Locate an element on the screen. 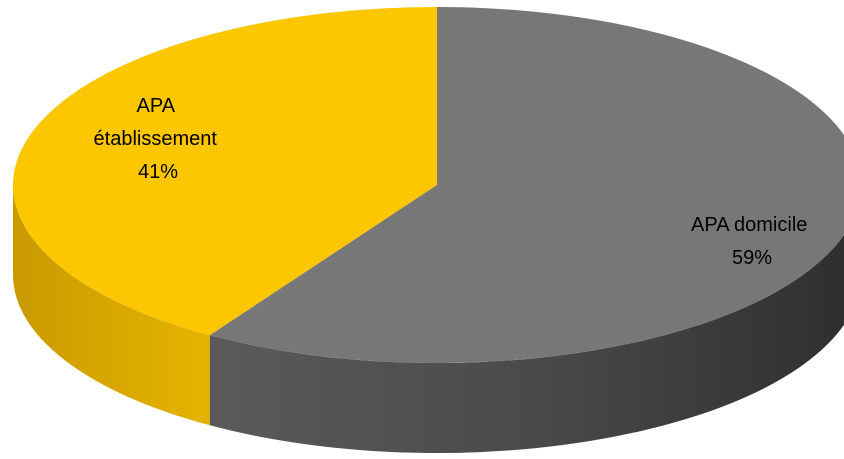 This screenshot has width=844, height=459. slice-label-apa-etablissement: APA établissement 41% is located at coordinates (158, 139).